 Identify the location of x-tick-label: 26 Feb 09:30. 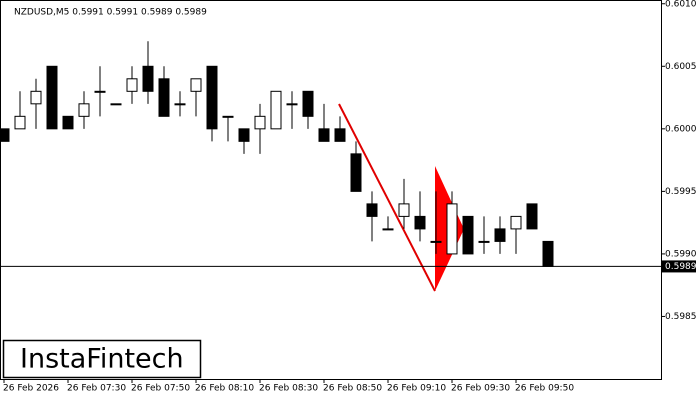
(480, 389).